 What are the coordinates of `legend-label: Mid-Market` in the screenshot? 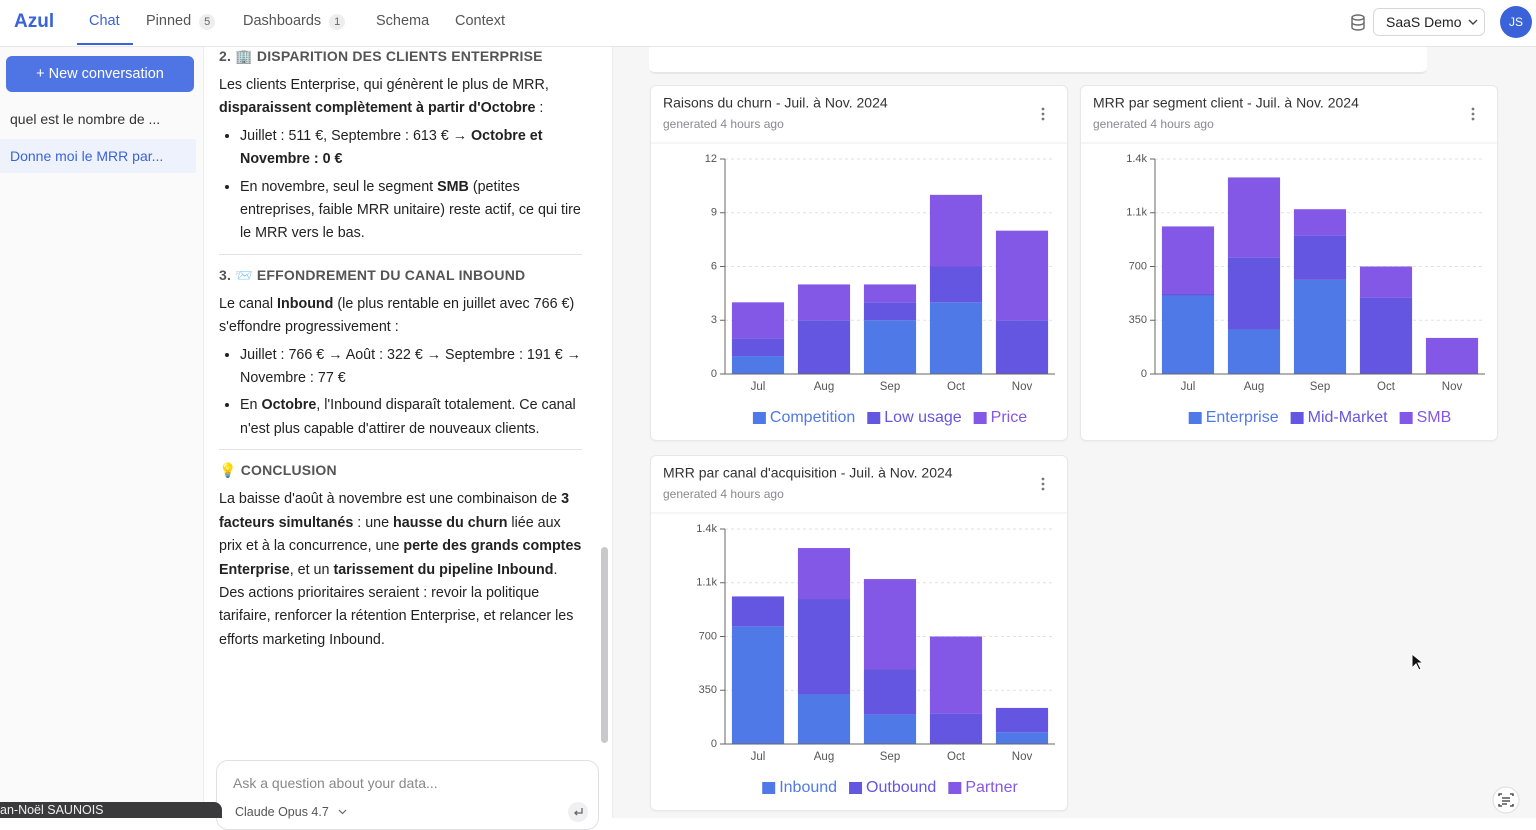 It's located at (1348, 417).